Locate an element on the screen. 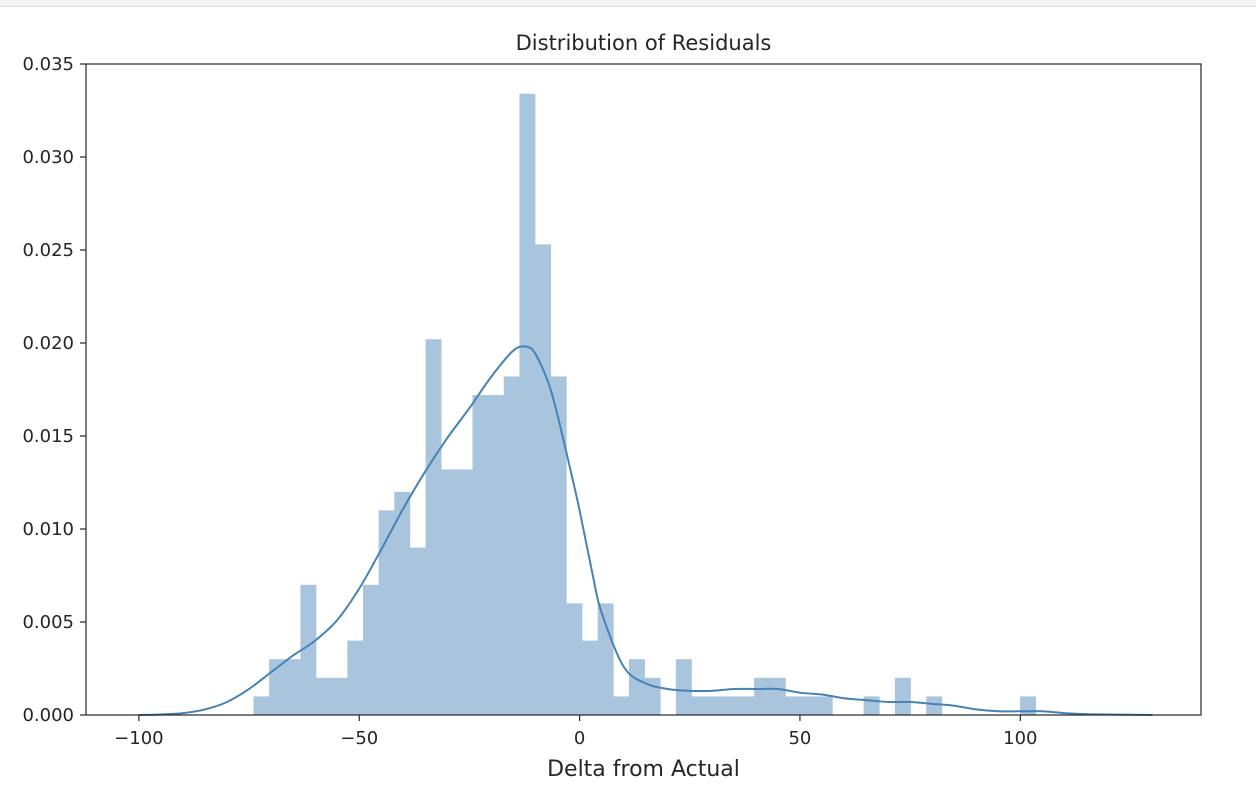 Image resolution: width=1256 pixels, height=805 pixels. x-tick-label: 50 is located at coordinates (799, 738).